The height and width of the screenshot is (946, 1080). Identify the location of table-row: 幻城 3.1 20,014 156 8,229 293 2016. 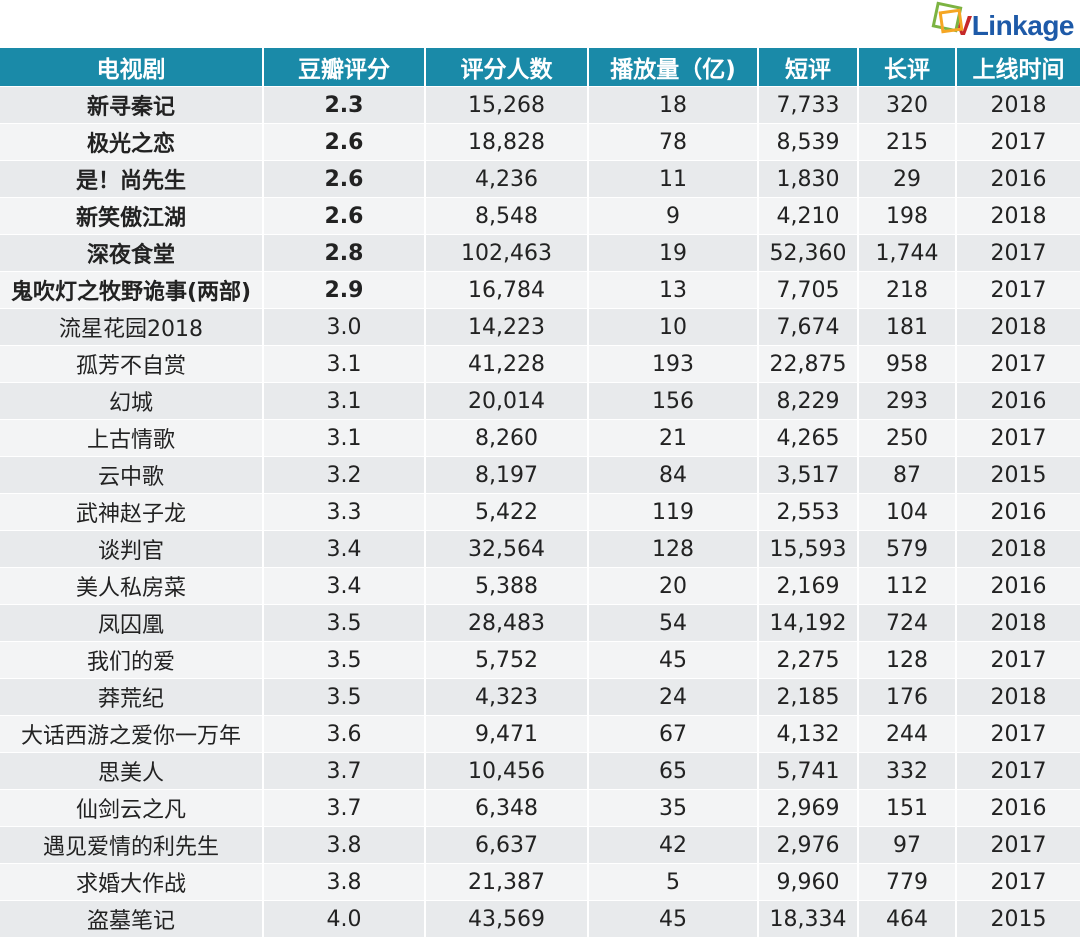
(540, 400).